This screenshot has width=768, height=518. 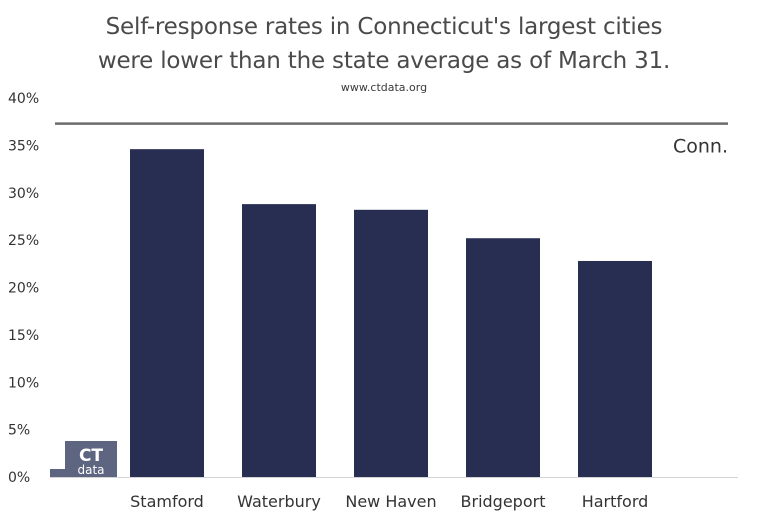 What do you see at coordinates (700, 147) in the screenshot?
I see `reference-line-label: Conn.` at bounding box center [700, 147].